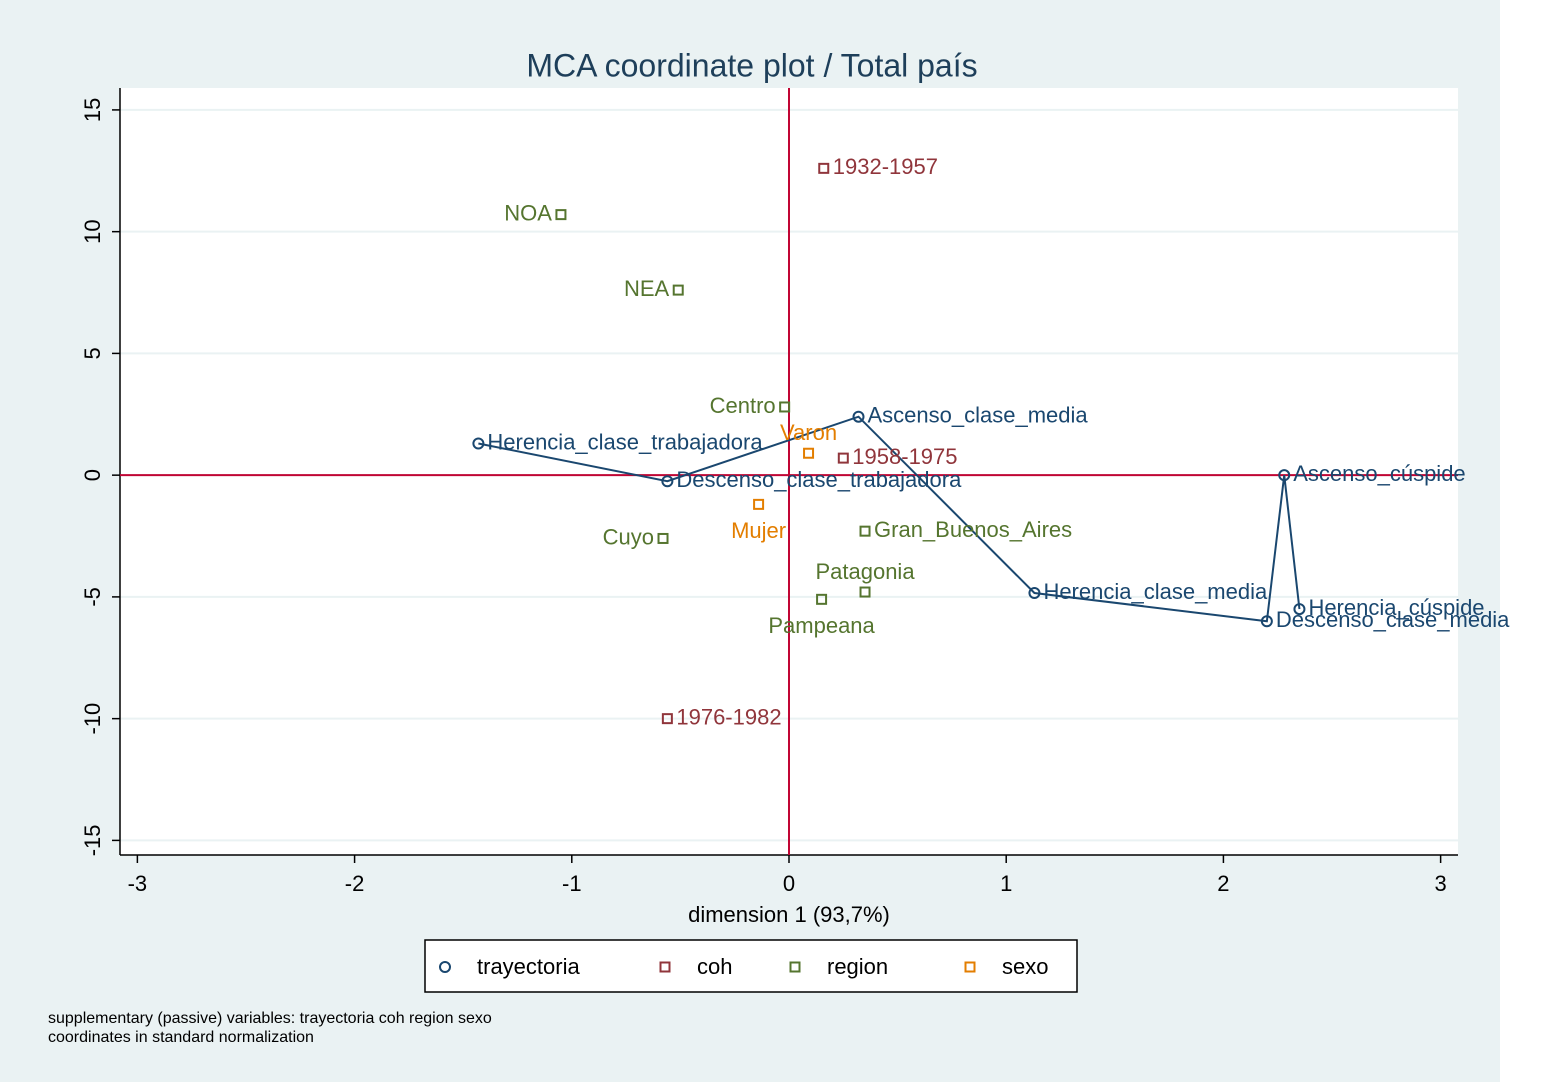  Describe the element at coordinates (821, 625) in the screenshot. I see `point-label: Pampeana` at that location.